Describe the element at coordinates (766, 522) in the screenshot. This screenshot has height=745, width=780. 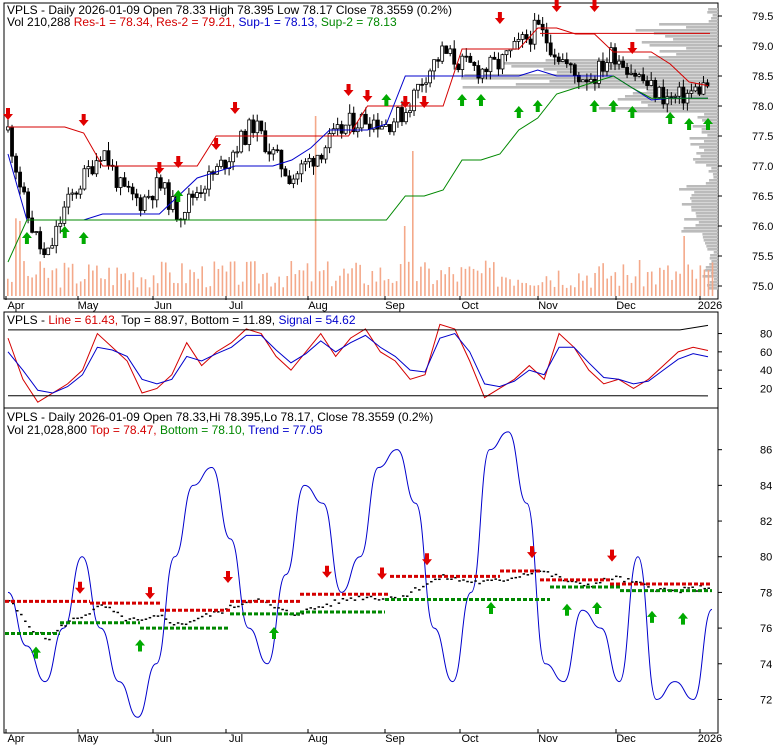
I see `y-tick-label: 82` at that location.